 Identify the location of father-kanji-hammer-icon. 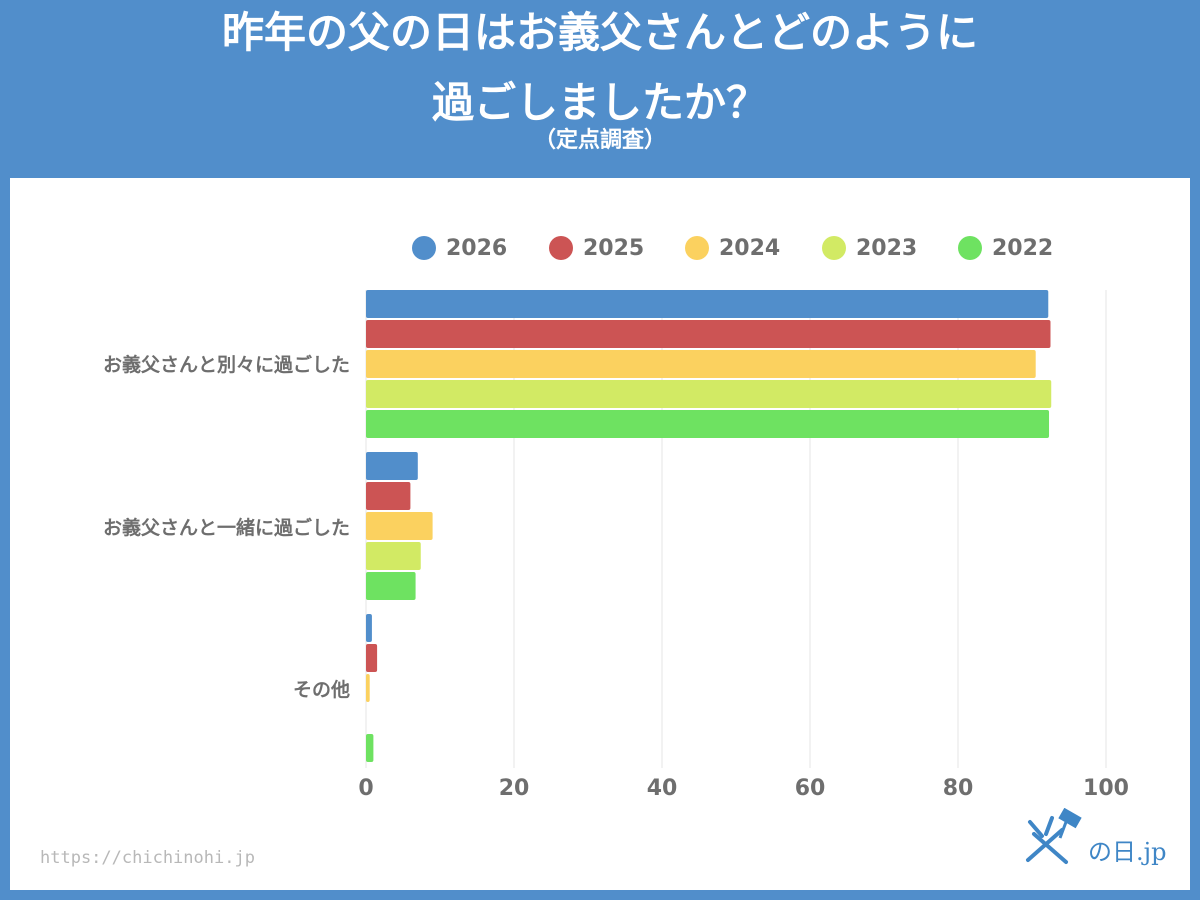
(1054, 836).